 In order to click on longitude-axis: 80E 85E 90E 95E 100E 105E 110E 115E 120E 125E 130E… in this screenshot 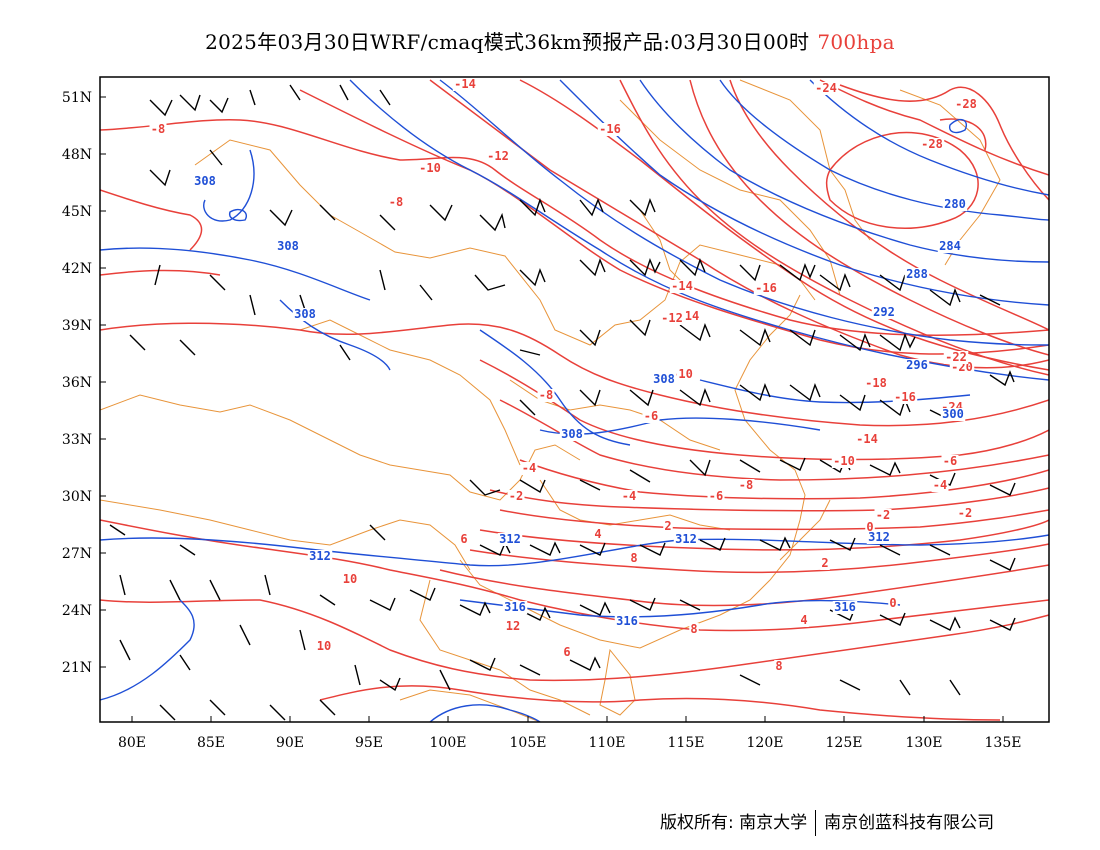, I will do `click(570, 733)`.